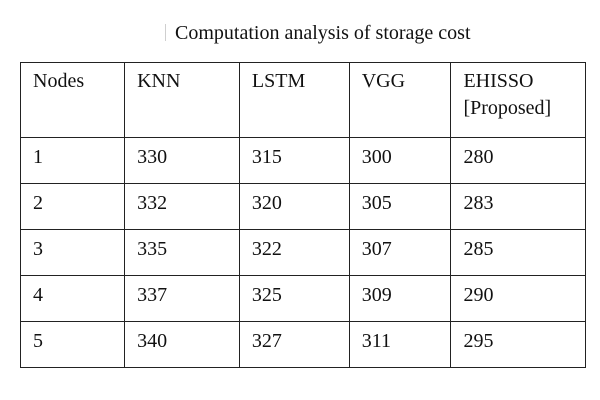 This screenshot has width=600, height=400. What do you see at coordinates (182, 160) in the screenshot?
I see `cell-knn: 330` at bounding box center [182, 160].